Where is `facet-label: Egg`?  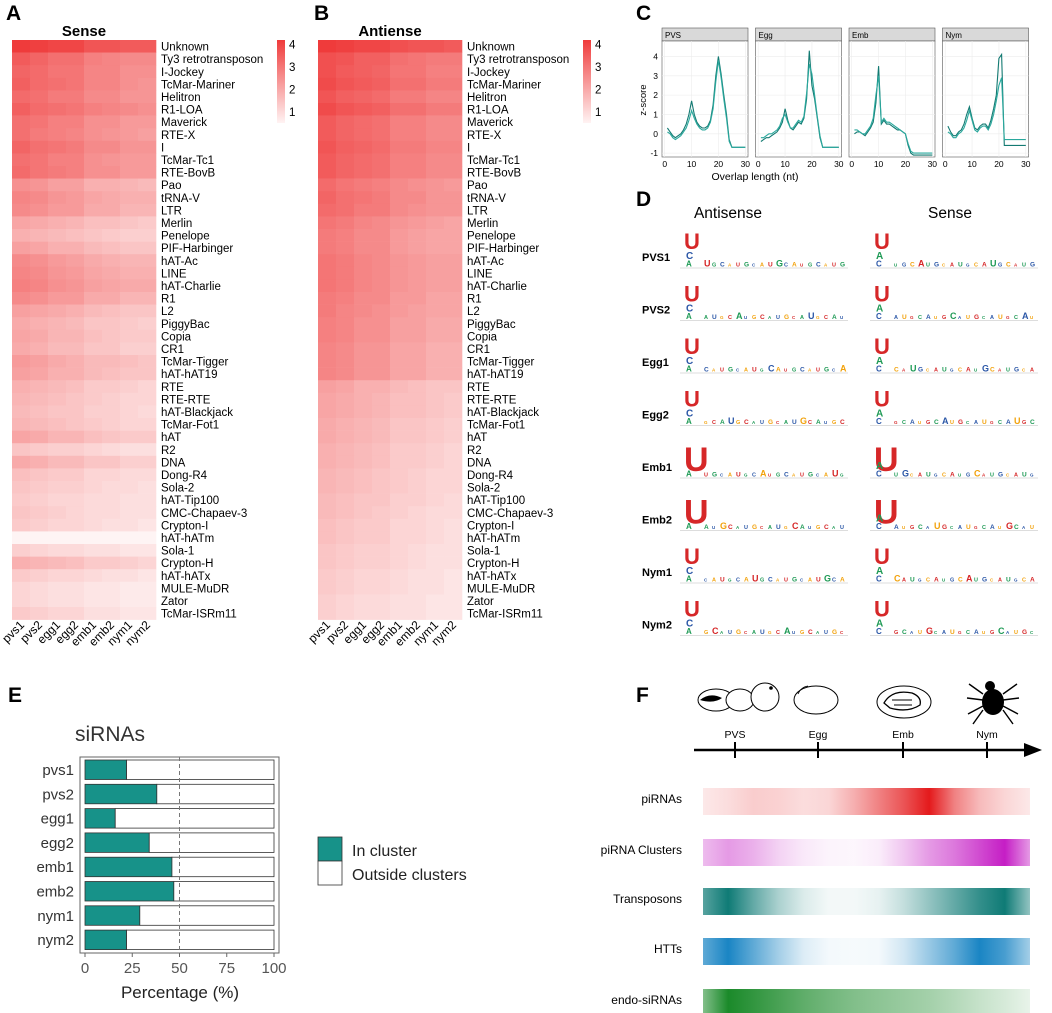
facet-label: Egg is located at coordinates (766, 35).